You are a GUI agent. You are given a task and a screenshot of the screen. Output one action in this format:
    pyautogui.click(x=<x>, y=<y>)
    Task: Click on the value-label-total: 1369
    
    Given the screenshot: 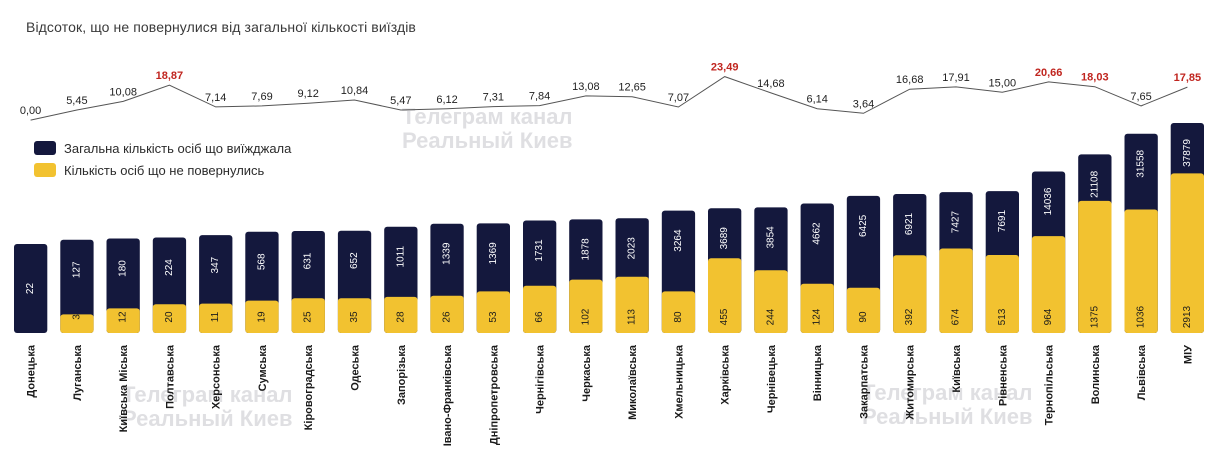 What is the action you would take?
    pyautogui.click(x=493, y=253)
    